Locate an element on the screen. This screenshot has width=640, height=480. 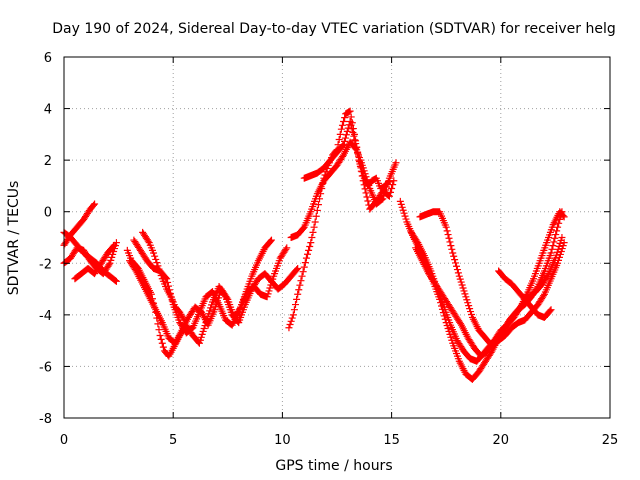
data-series-trace-h is located at coordinates (163, 276).